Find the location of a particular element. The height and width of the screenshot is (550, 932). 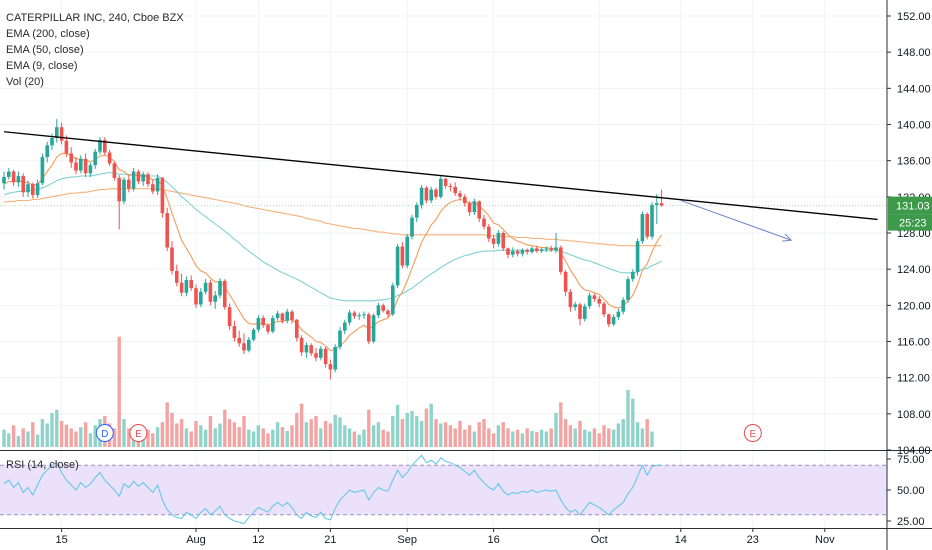

price-tick-label: 112.00 is located at coordinates (913, 379).